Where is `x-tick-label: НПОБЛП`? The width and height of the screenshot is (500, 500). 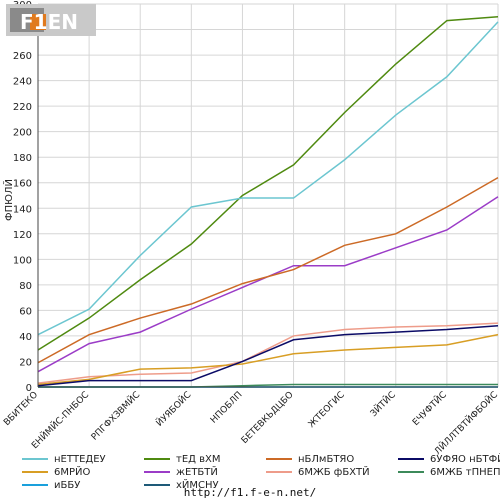 x-tick-label: НПОБЛП is located at coordinates (227, 408).